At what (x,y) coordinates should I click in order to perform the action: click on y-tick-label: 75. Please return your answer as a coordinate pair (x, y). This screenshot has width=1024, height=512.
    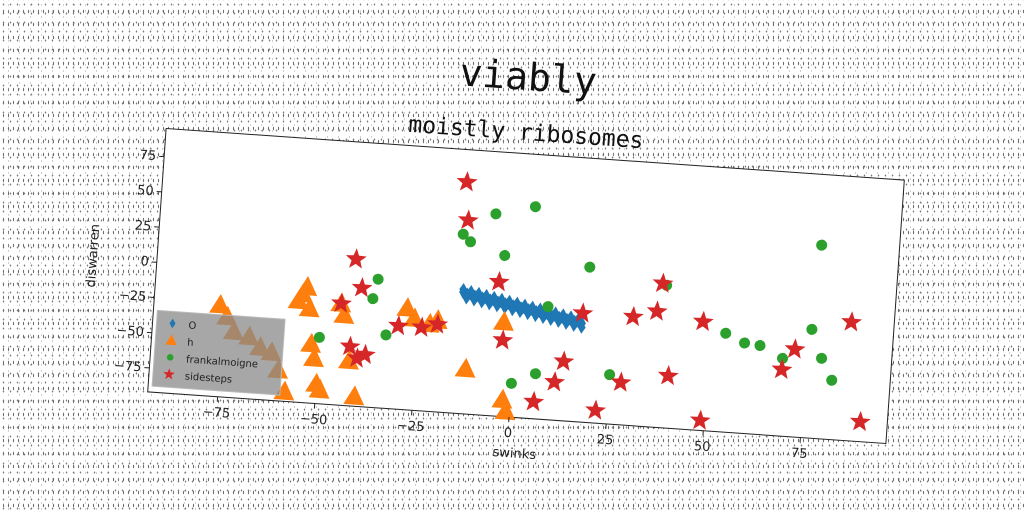
    Looking at the image, I should click on (148, 156).